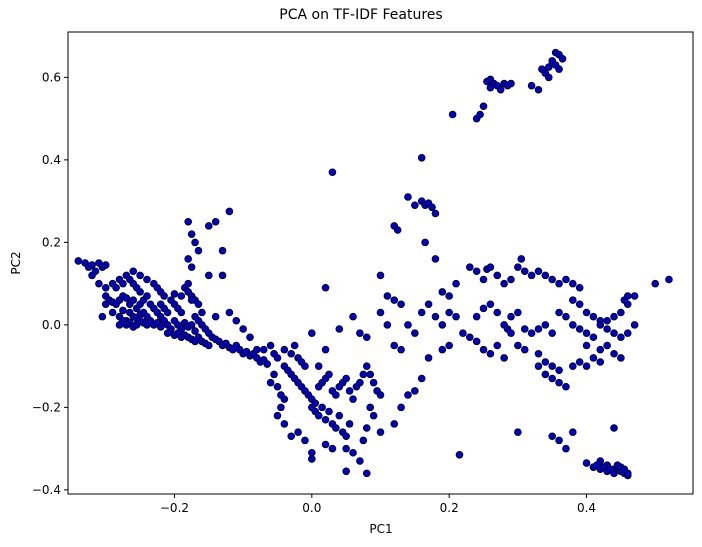 The height and width of the screenshot is (547, 702). What do you see at coordinates (380, 529) in the screenshot?
I see `x-axis-label: PC1` at bounding box center [380, 529].